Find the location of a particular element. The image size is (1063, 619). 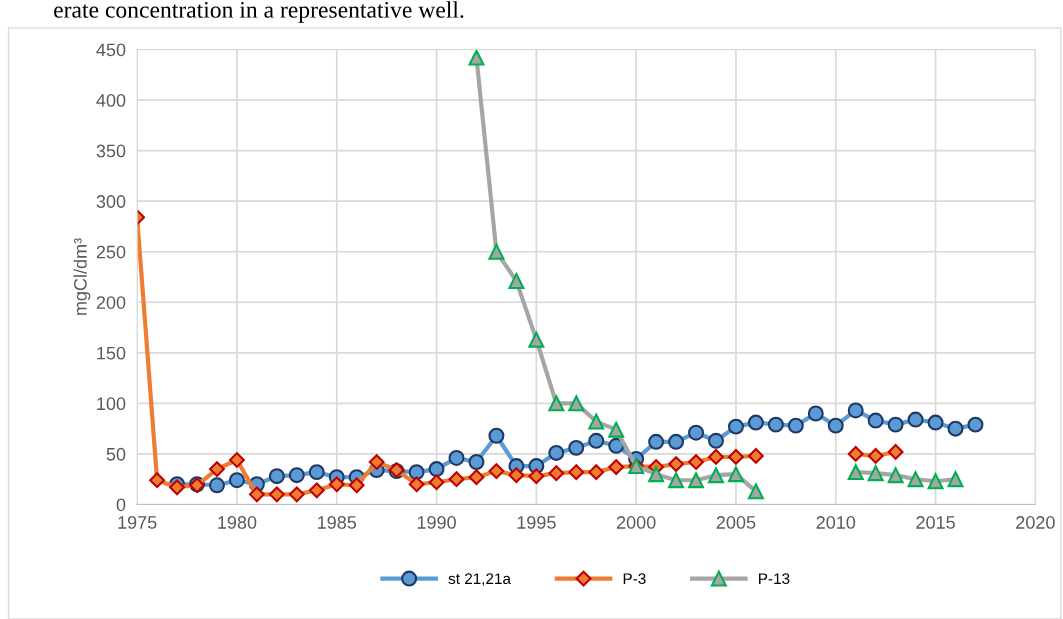

y-axis-title: mgCl/dm³ is located at coordinates (82, 276).